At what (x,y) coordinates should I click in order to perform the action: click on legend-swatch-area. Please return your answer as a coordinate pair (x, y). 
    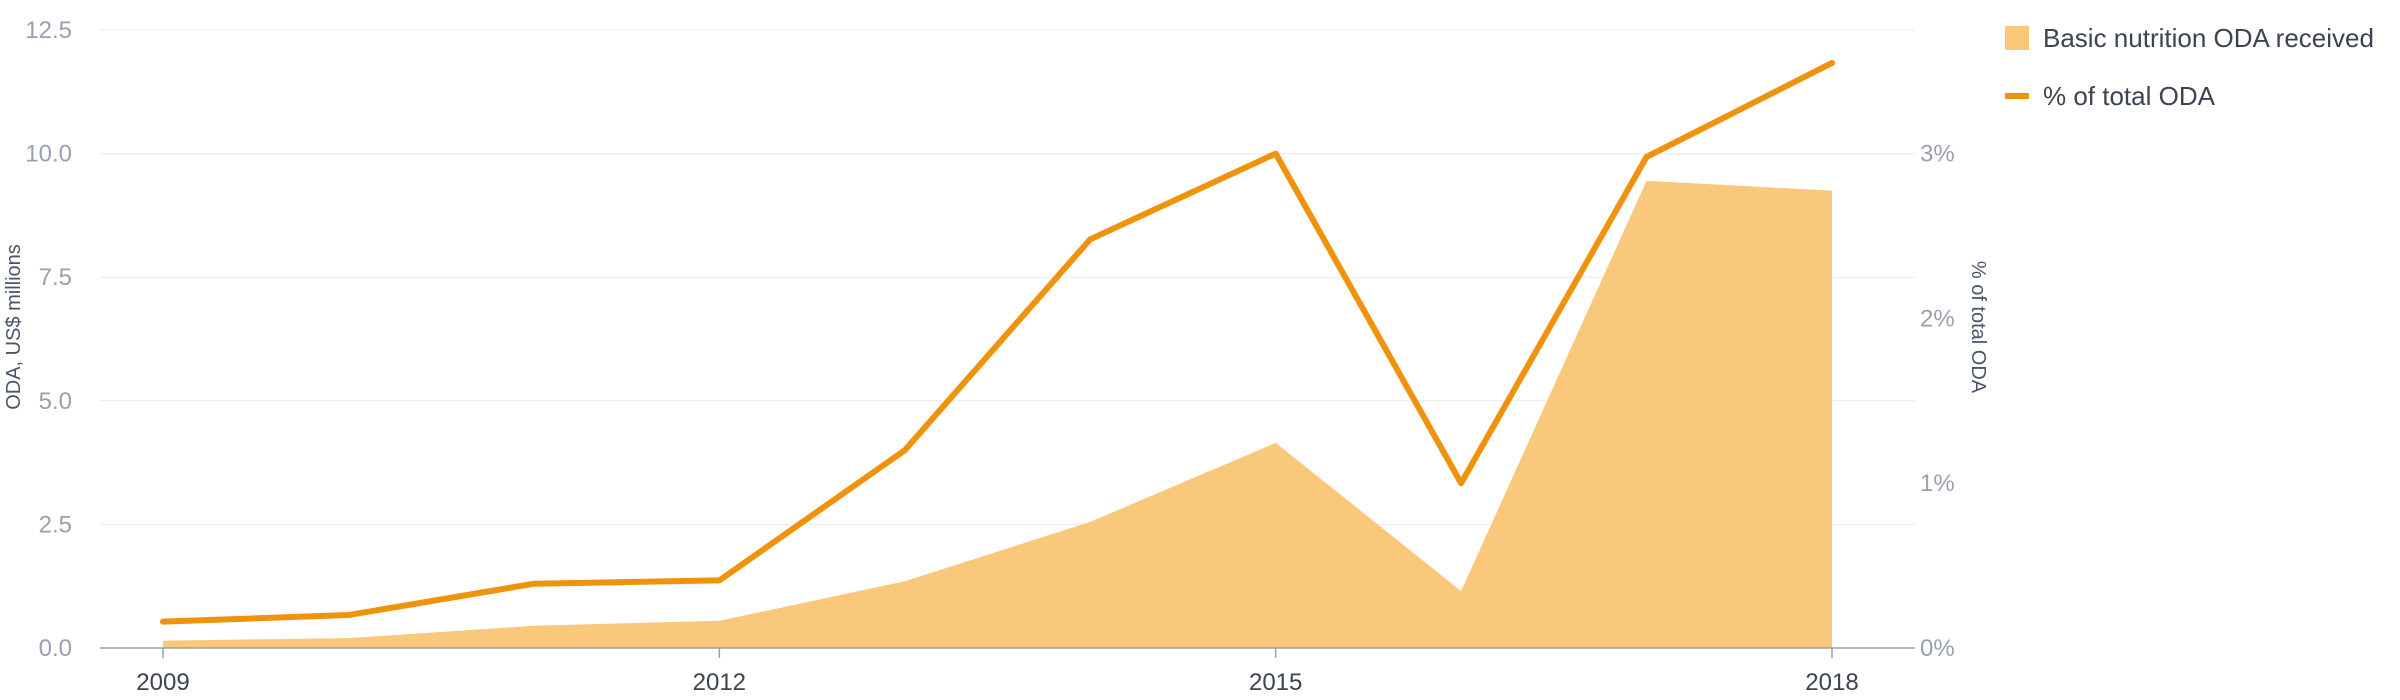
    Looking at the image, I should click on (2017, 38).